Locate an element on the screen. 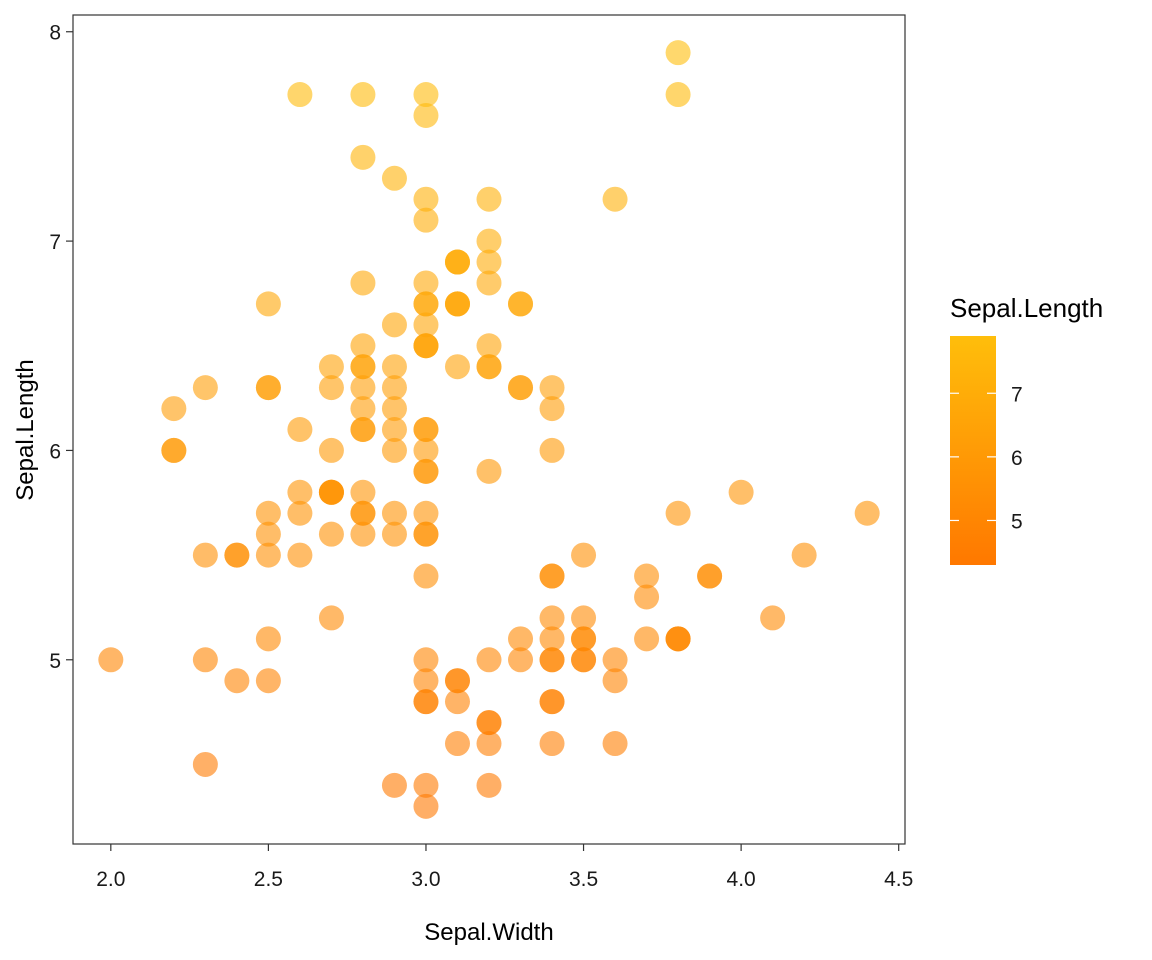 Image resolution: width=1152 pixels, height=960 pixels. y-tick-label: 8 is located at coordinates (55, 33).